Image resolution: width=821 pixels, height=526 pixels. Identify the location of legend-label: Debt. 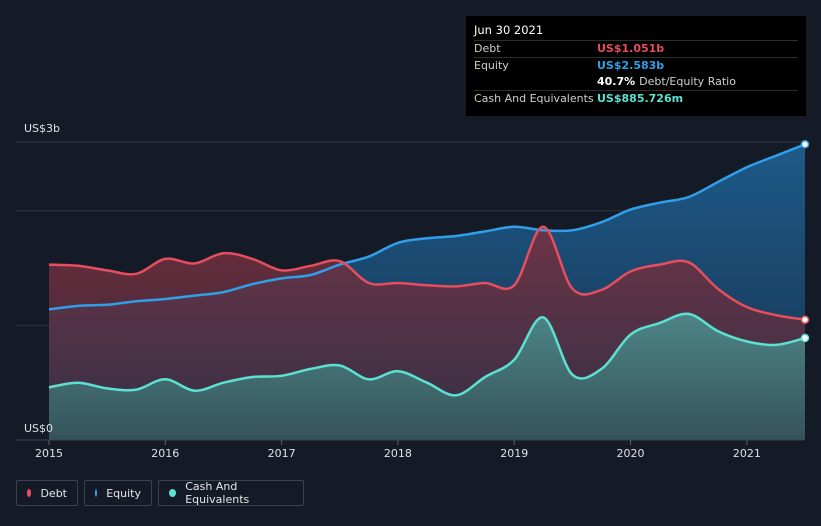
(53, 493).